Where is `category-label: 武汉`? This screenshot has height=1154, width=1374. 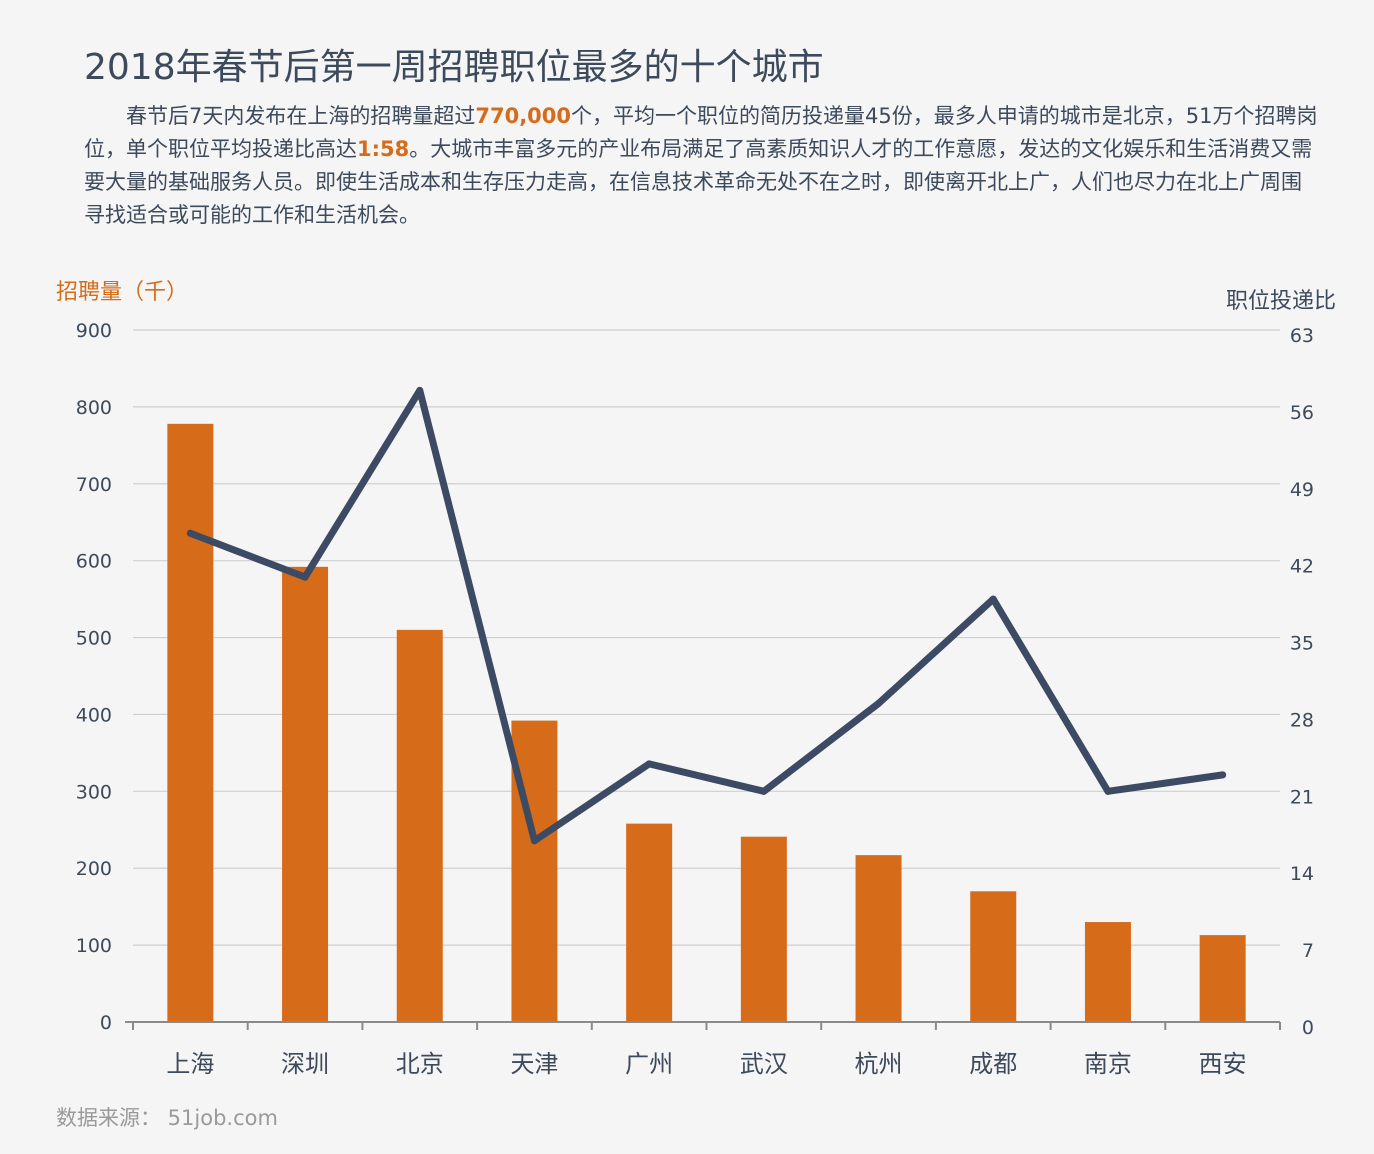
category-label: 武汉 is located at coordinates (764, 1064).